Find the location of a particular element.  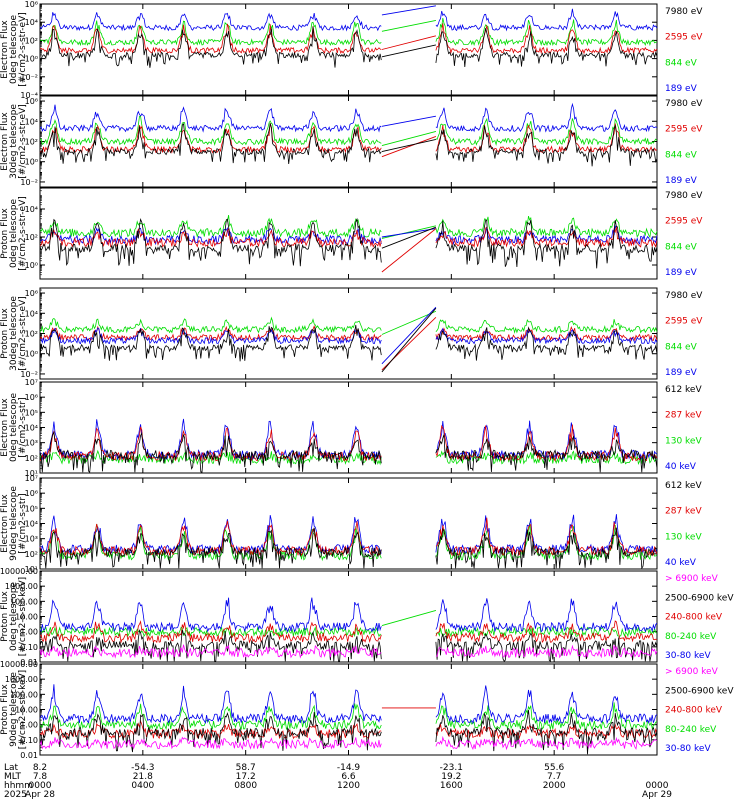

legend-entry: 40 keV is located at coordinates (681, 467).